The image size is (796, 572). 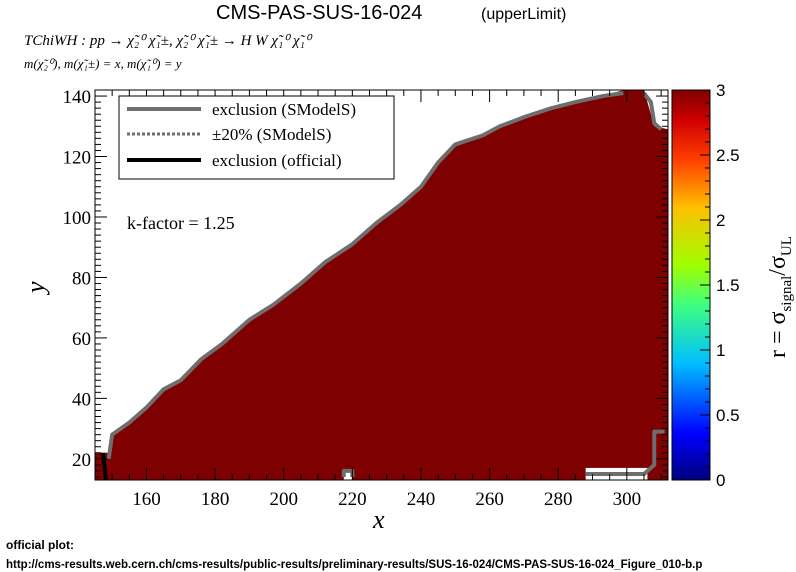 I want to click on colorbar-tick-label: 3, so click(x=720, y=90).